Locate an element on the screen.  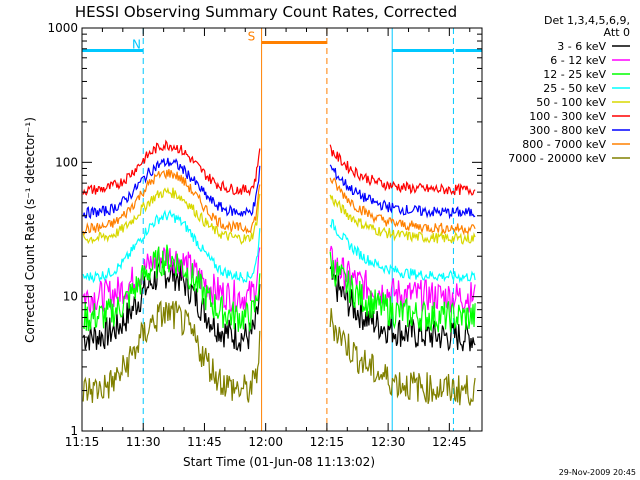
x-tick-label-2: 11:45 is located at coordinates (204, 442).